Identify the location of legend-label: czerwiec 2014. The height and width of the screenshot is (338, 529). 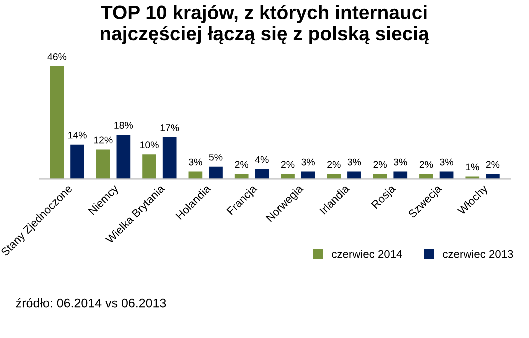
(367, 254).